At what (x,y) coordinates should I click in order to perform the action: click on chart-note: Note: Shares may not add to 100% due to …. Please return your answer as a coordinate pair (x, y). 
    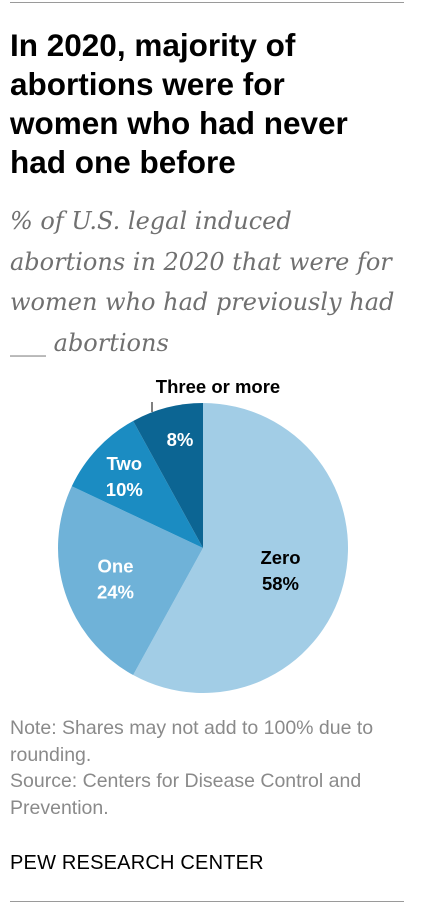
    Looking at the image, I should click on (210, 768).